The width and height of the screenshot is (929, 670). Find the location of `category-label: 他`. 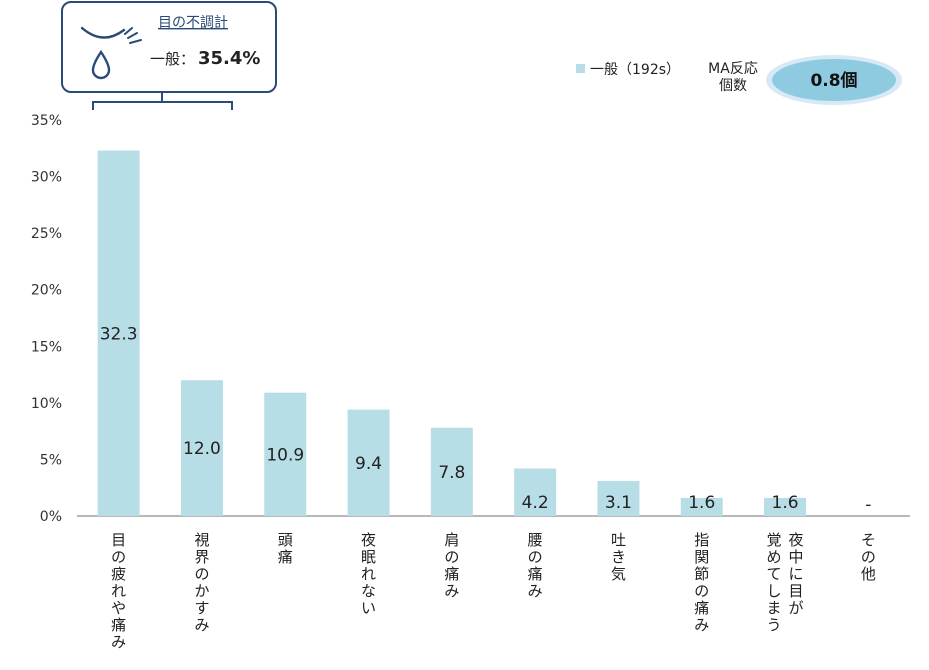

category-label: 他 is located at coordinates (868, 574).